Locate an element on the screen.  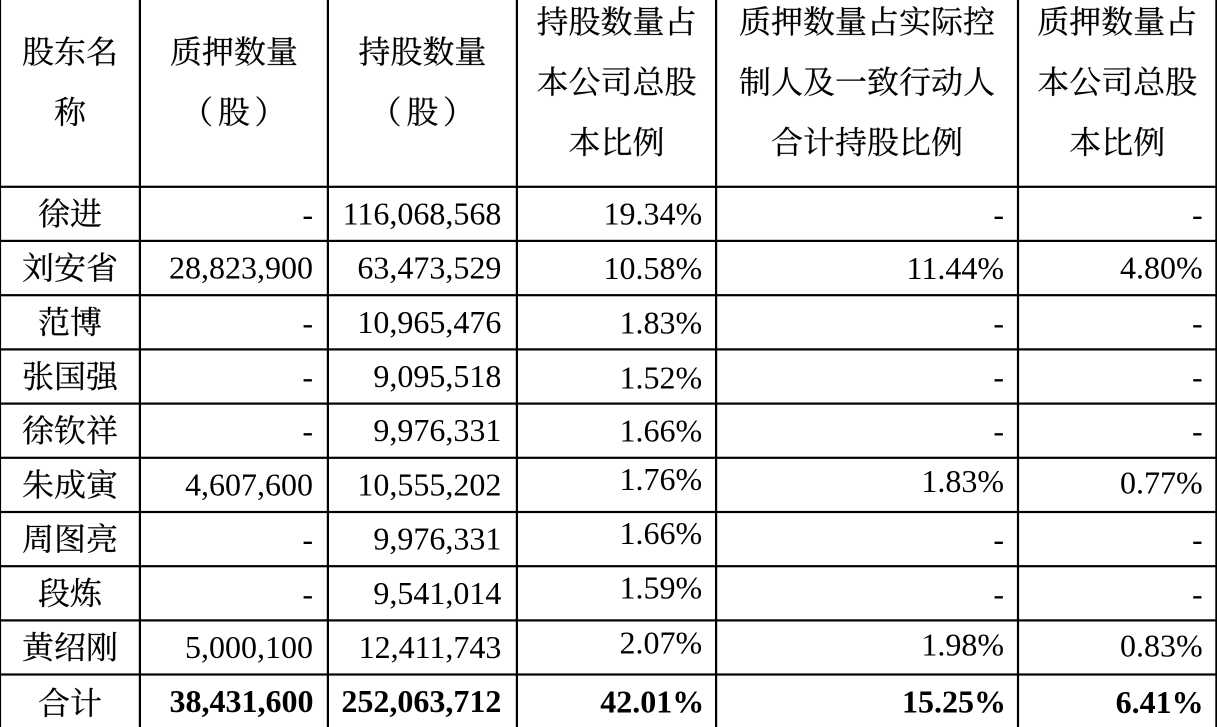
svg-text: 38,431,600 is located at coordinates (242, 701).